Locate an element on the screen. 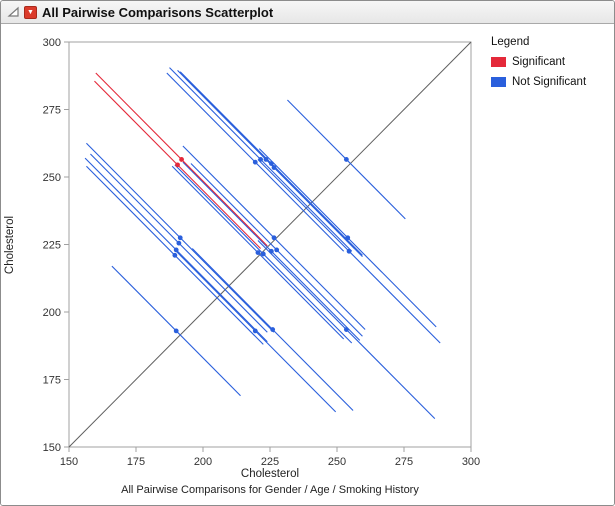 The image size is (615, 506). y-axis-tick-label: 175 is located at coordinates (52, 381).